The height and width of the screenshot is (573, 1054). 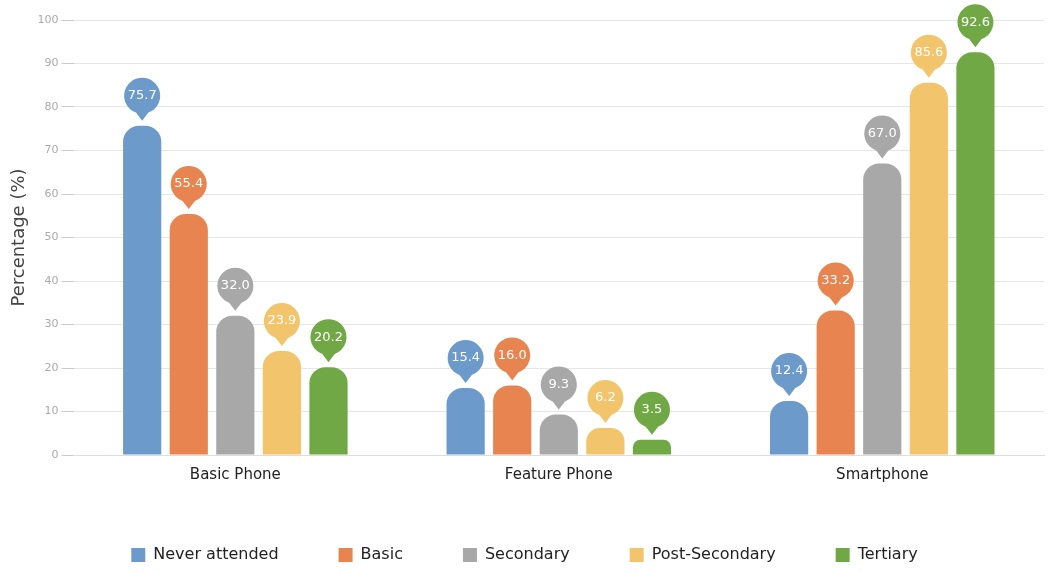 I want to click on y-tick-label: 70, so click(x=51, y=150).